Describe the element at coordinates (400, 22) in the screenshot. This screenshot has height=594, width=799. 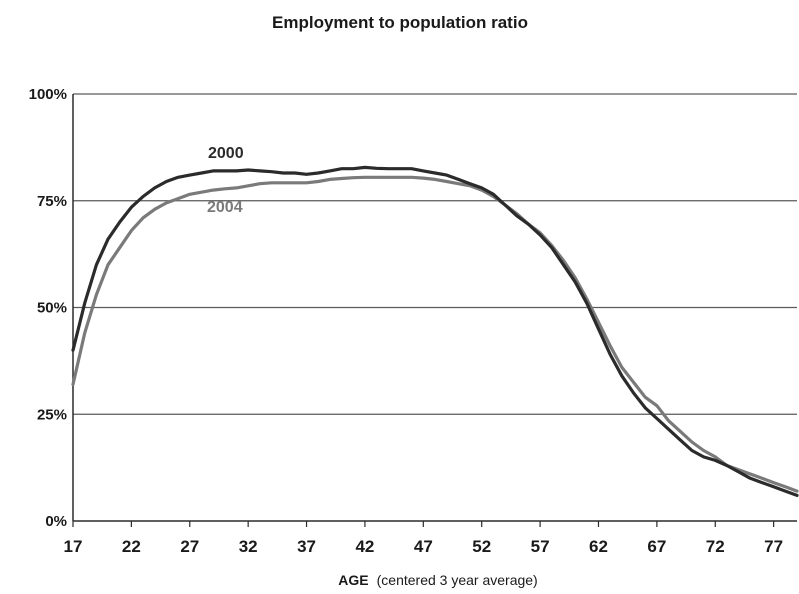
I see `chart-title: Employment to population ratio` at that location.